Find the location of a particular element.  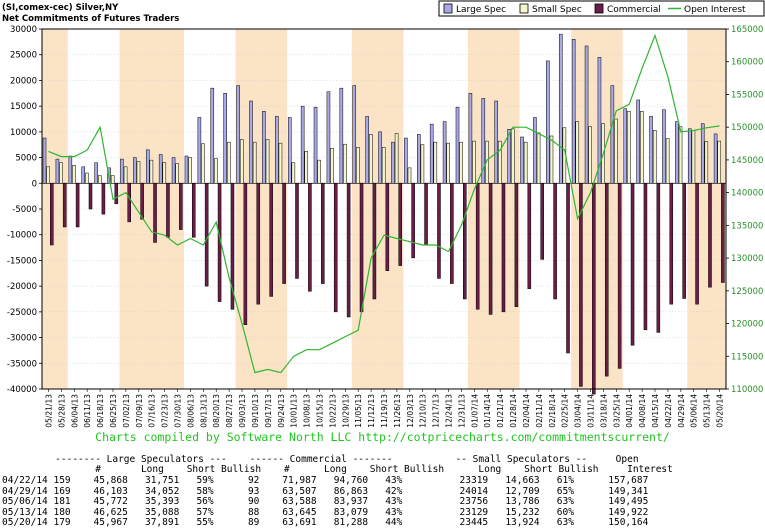

left-tick-label: 15000 is located at coordinates (23, 107).